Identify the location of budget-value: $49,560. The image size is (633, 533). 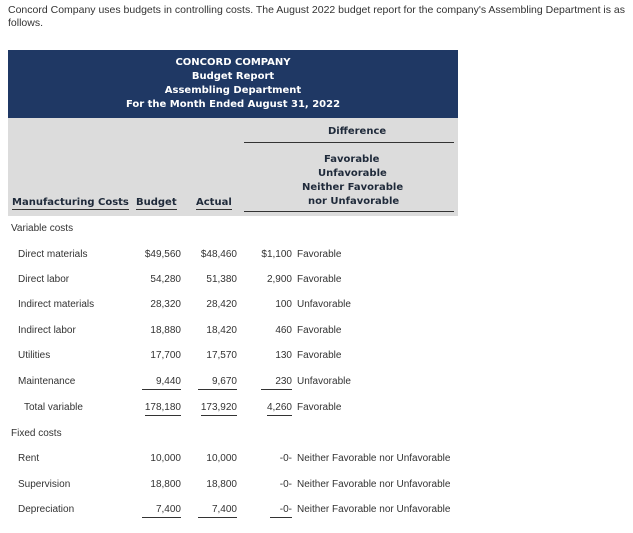
(162, 254).